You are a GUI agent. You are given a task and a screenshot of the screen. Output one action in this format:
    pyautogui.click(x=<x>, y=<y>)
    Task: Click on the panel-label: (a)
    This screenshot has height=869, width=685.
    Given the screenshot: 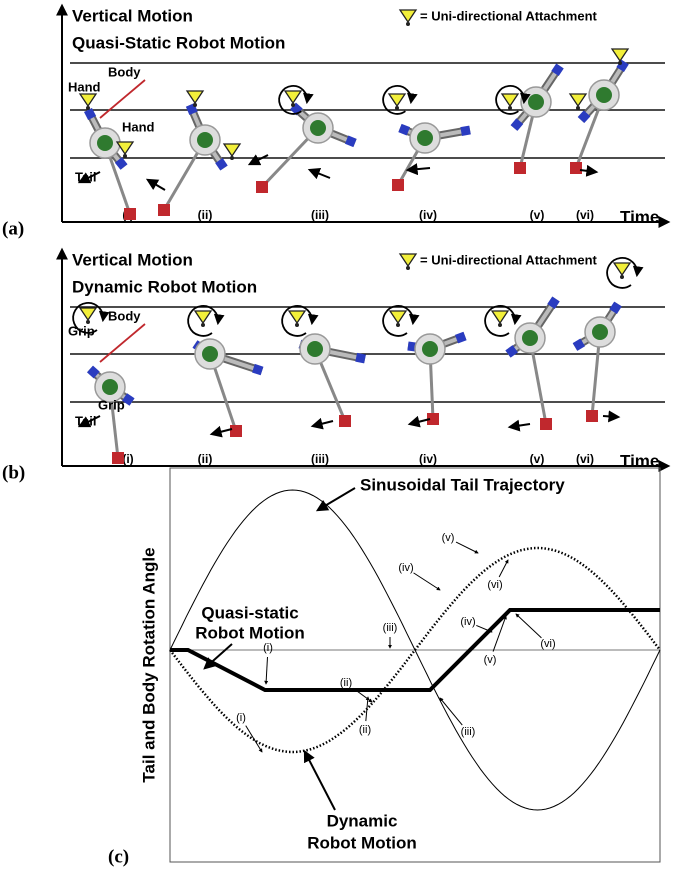 What is the action you would take?
    pyautogui.click(x=13, y=228)
    